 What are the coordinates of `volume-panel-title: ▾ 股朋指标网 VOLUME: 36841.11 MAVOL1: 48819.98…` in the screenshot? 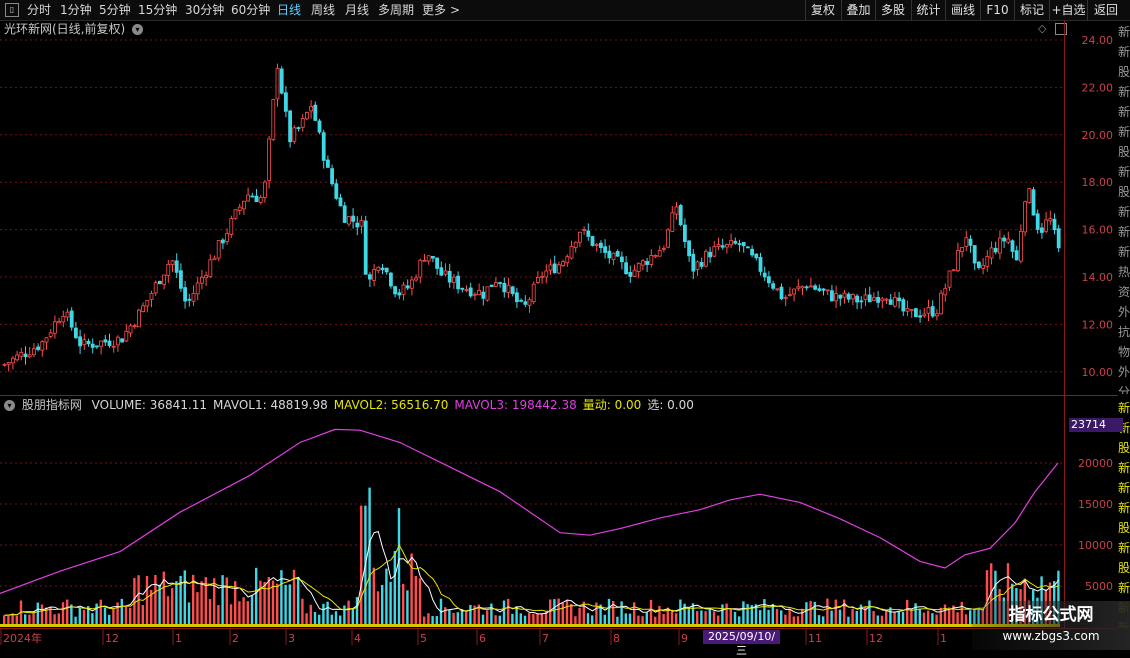 It's located at (349, 405).